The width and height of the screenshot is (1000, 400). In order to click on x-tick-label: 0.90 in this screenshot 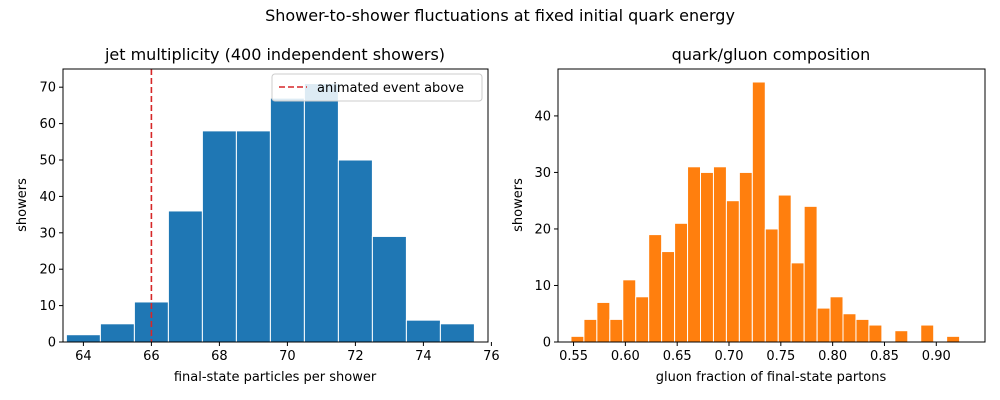, I will do `click(936, 356)`.